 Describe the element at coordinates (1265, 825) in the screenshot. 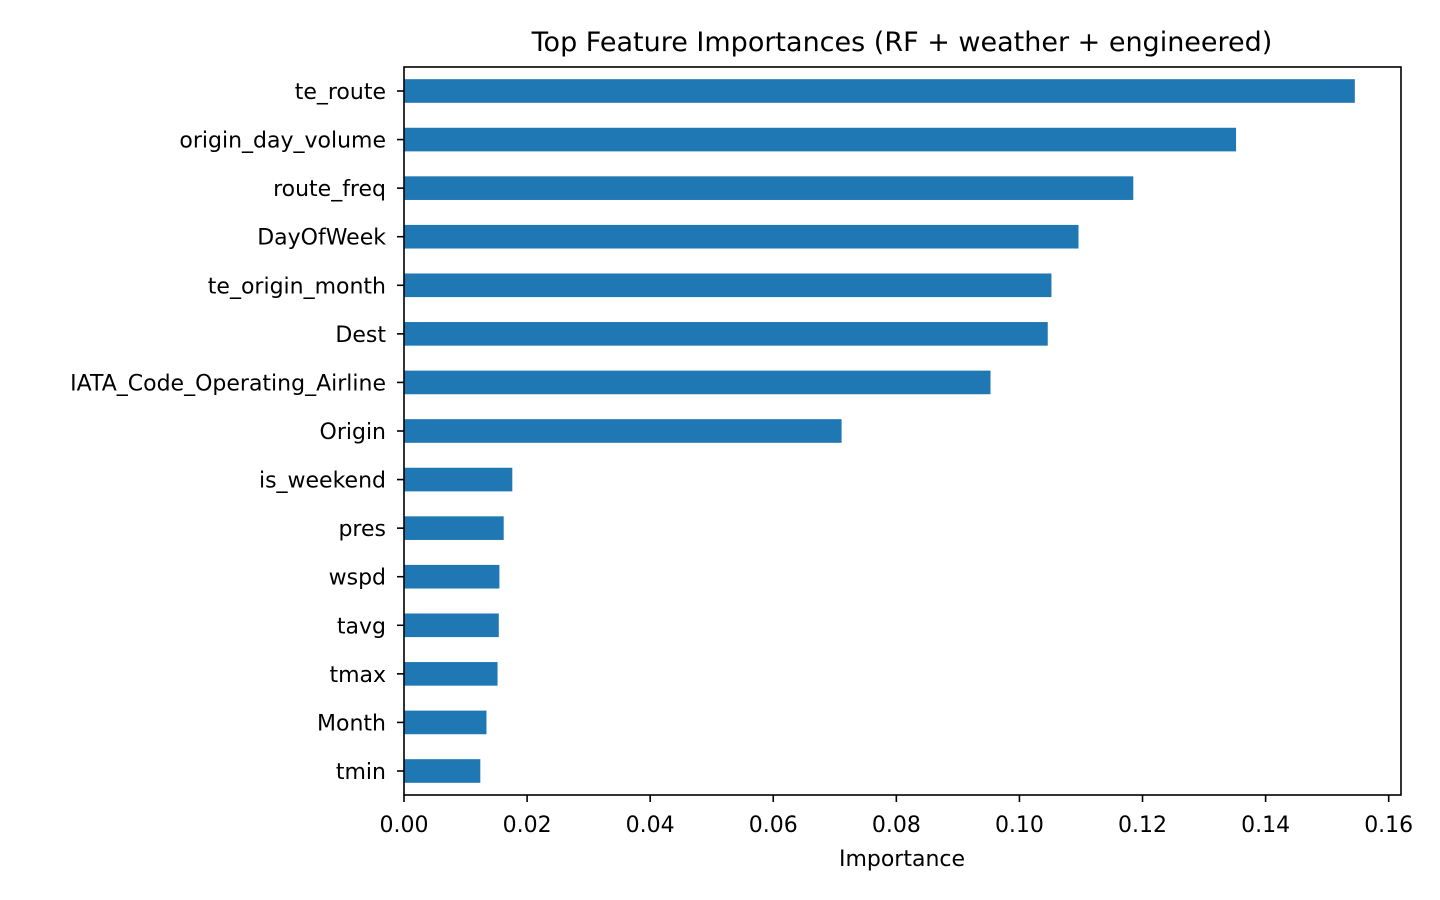

I see `x-tick-label: 0.14` at that location.